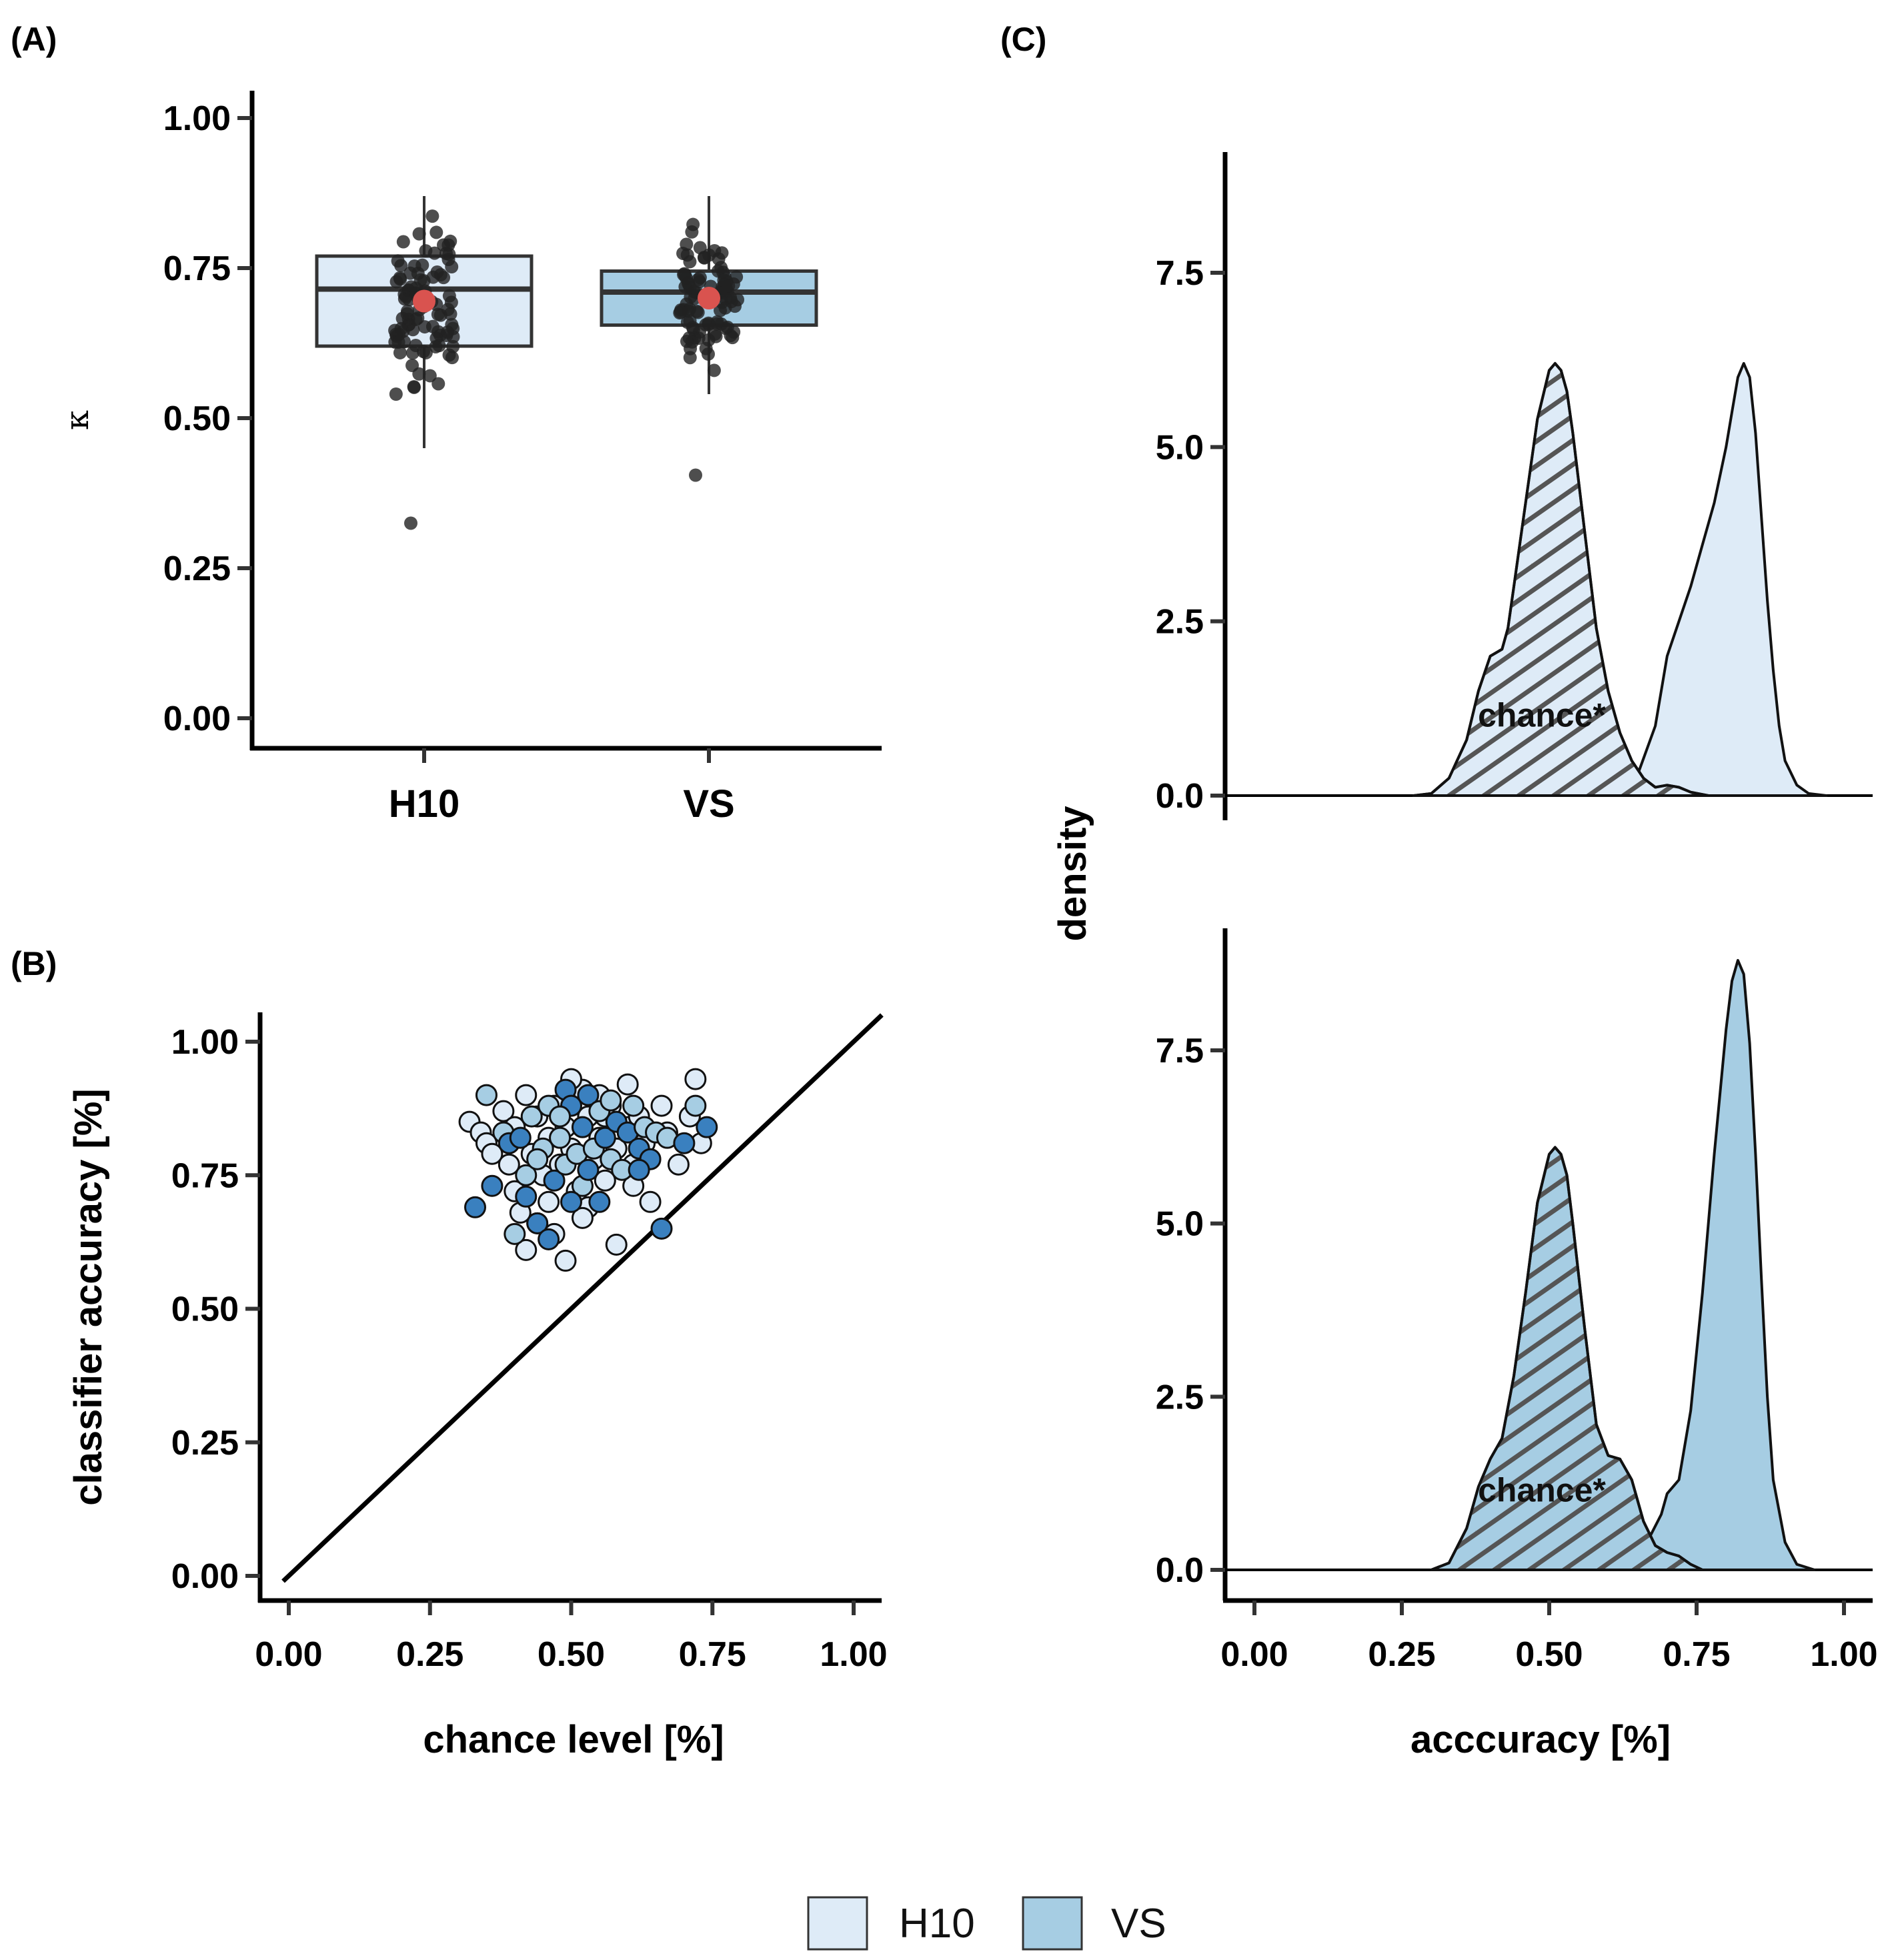 Image resolution: width=1896 pixels, height=1960 pixels. Describe the element at coordinates (708, 804) in the screenshot. I see `panel-a-x-tick-label: VS` at that location.